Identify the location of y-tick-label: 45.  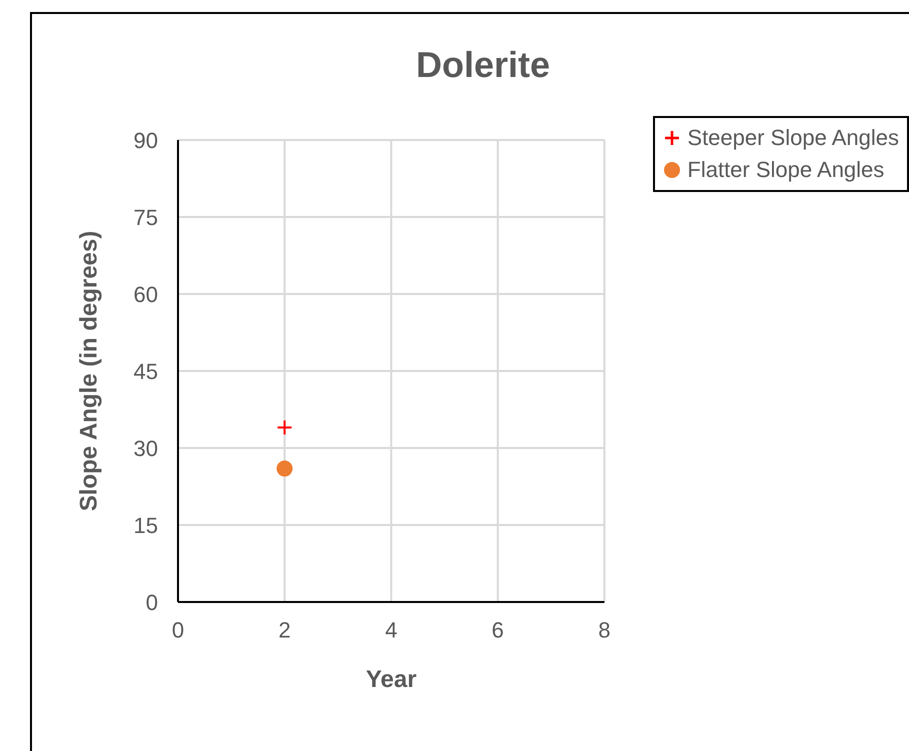
(146, 371).